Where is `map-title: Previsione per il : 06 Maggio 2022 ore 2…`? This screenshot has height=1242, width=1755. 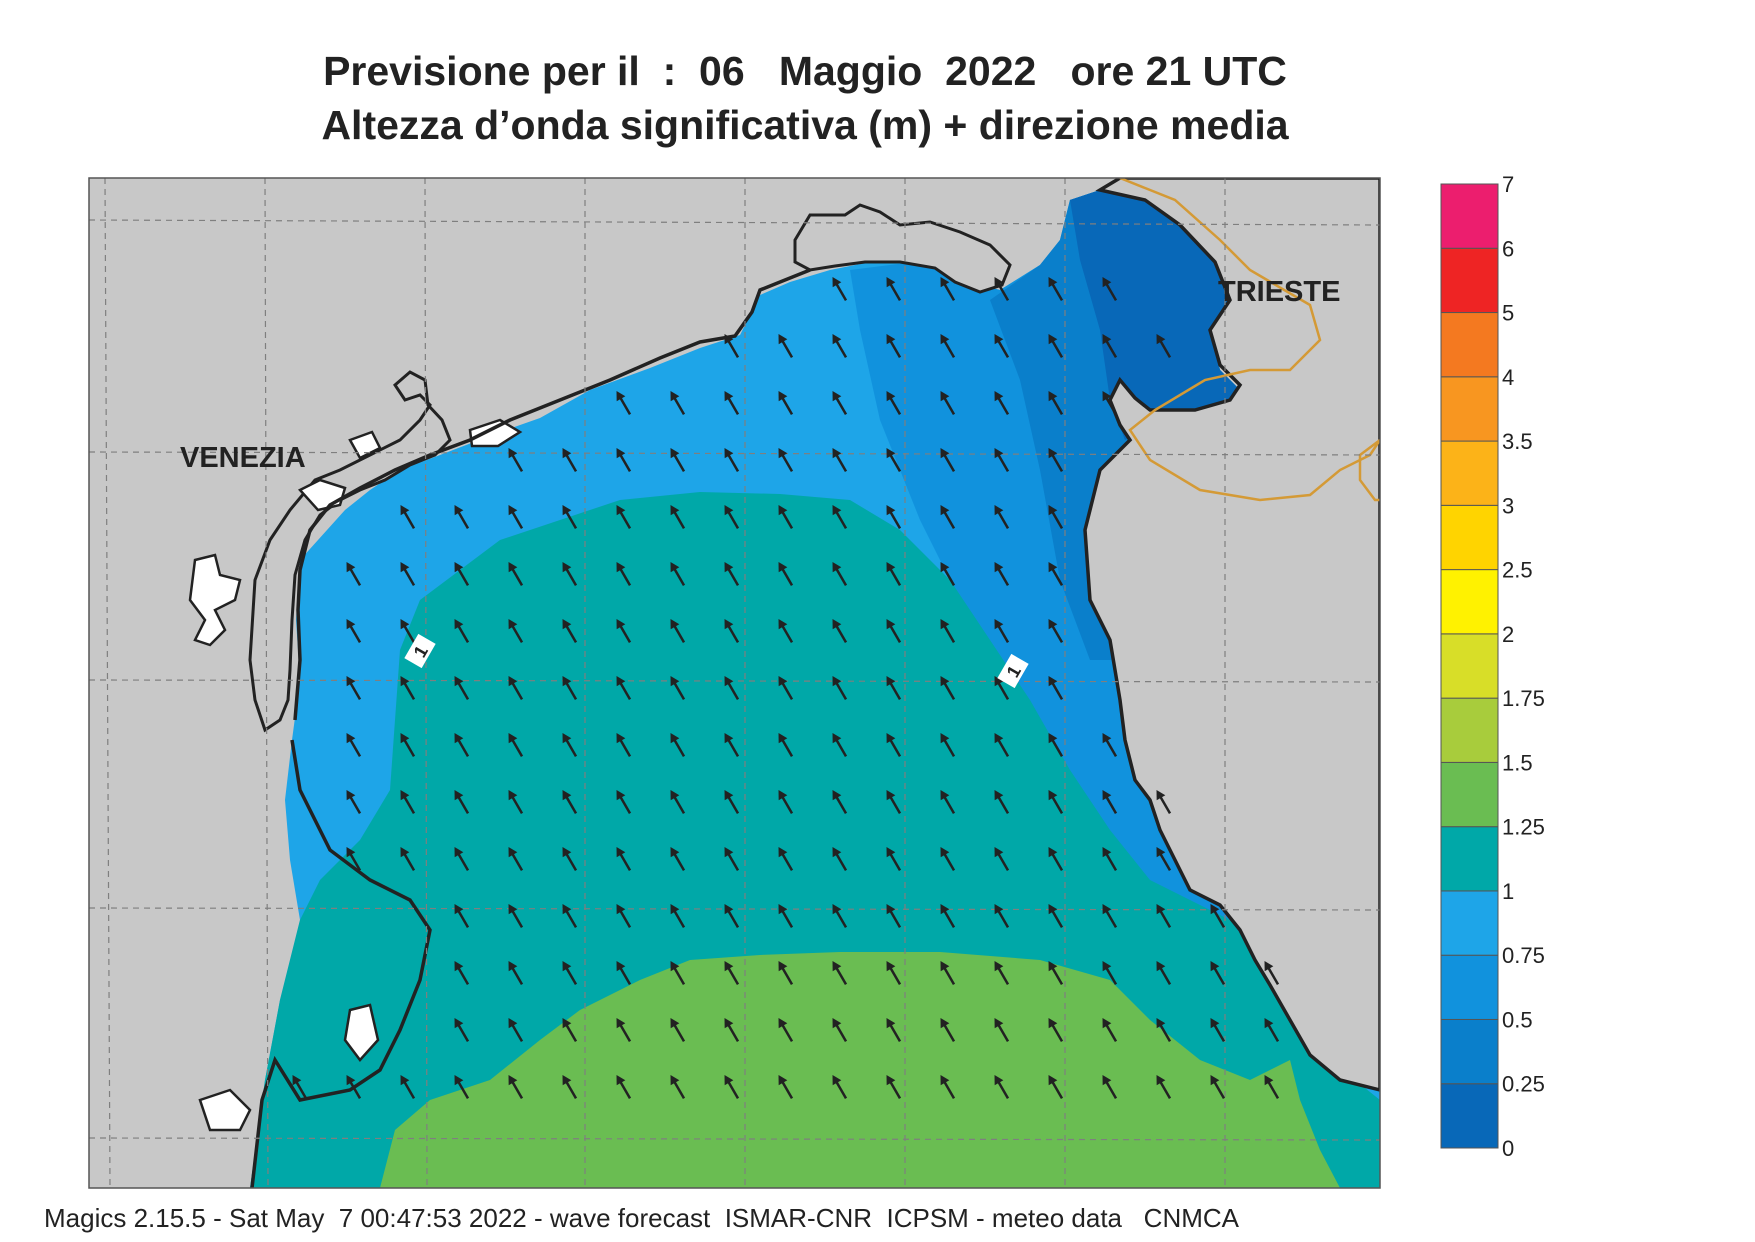 map-title: Previsione per il : 06 Maggio 2022 ore 2… is located at coordinates (805, 71).